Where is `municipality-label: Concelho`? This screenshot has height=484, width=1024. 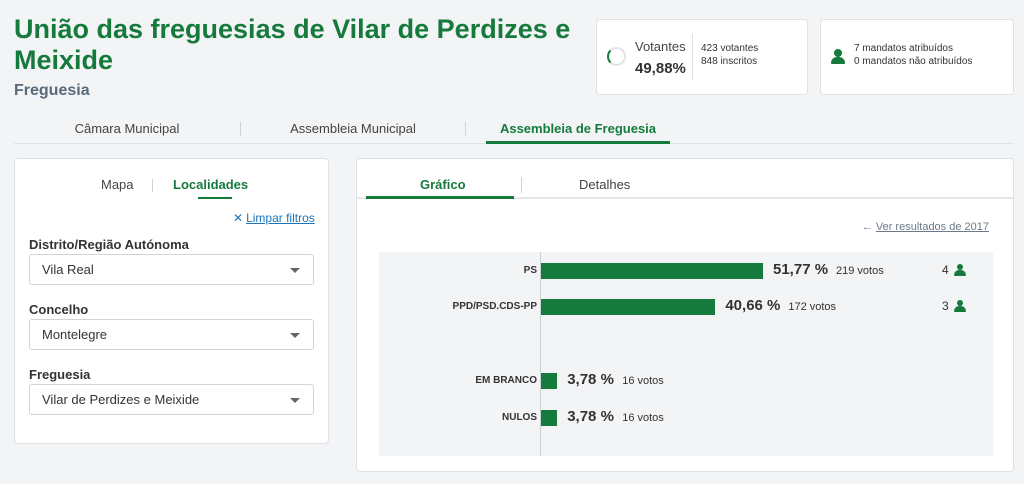
municipality-label: Concelho is located at coordinates (59, 309).